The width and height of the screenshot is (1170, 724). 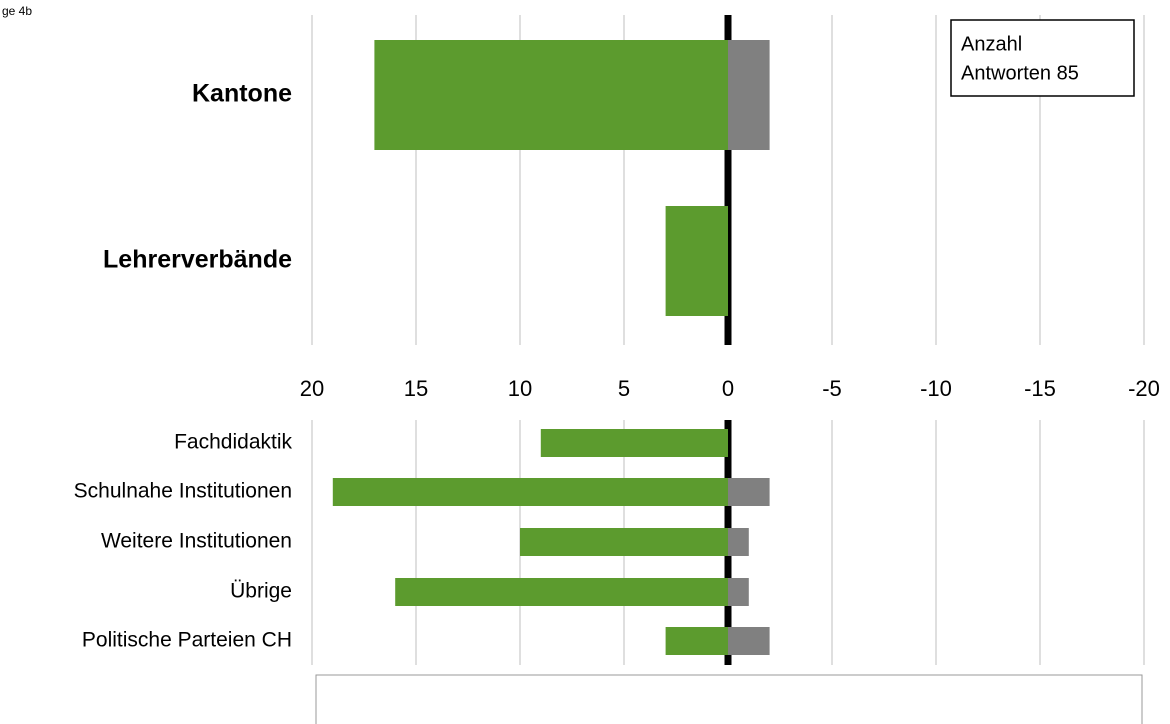 What do you see at coordinates (991, 44) in the screenshot?
I see `annotation: Anzahl` at bounding box center [991, 44].